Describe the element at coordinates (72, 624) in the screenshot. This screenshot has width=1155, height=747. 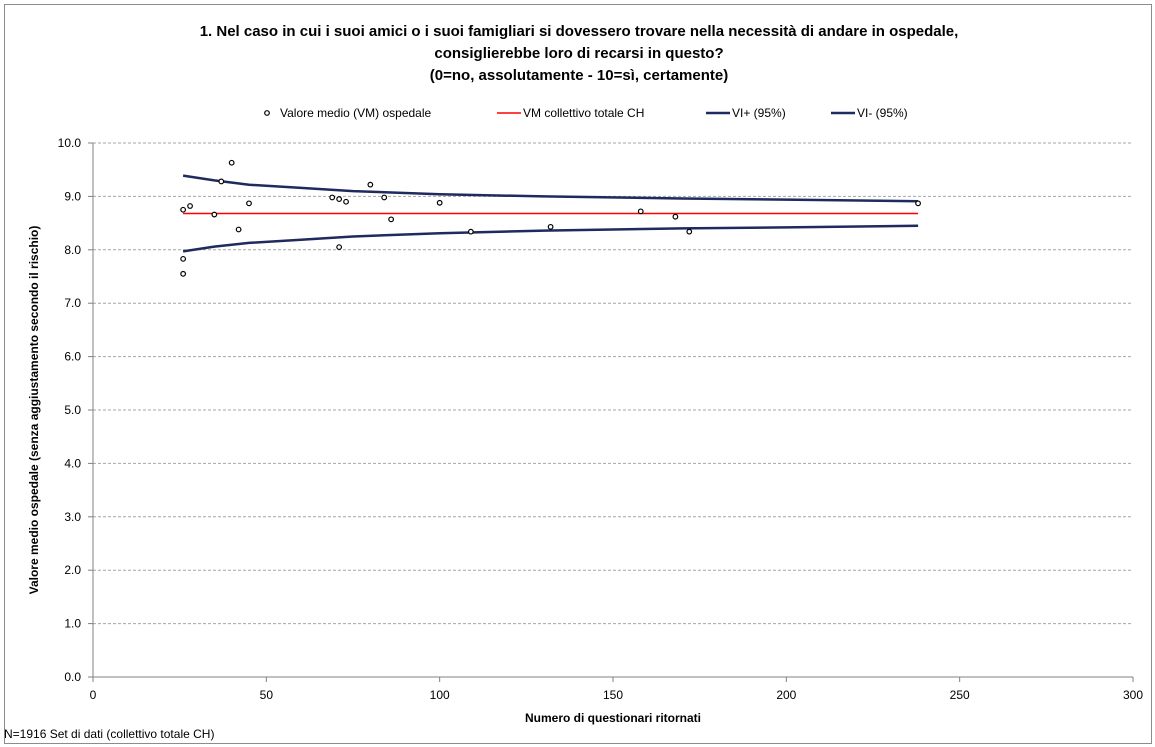
I see `y-tick-label: 1.0` at that location.